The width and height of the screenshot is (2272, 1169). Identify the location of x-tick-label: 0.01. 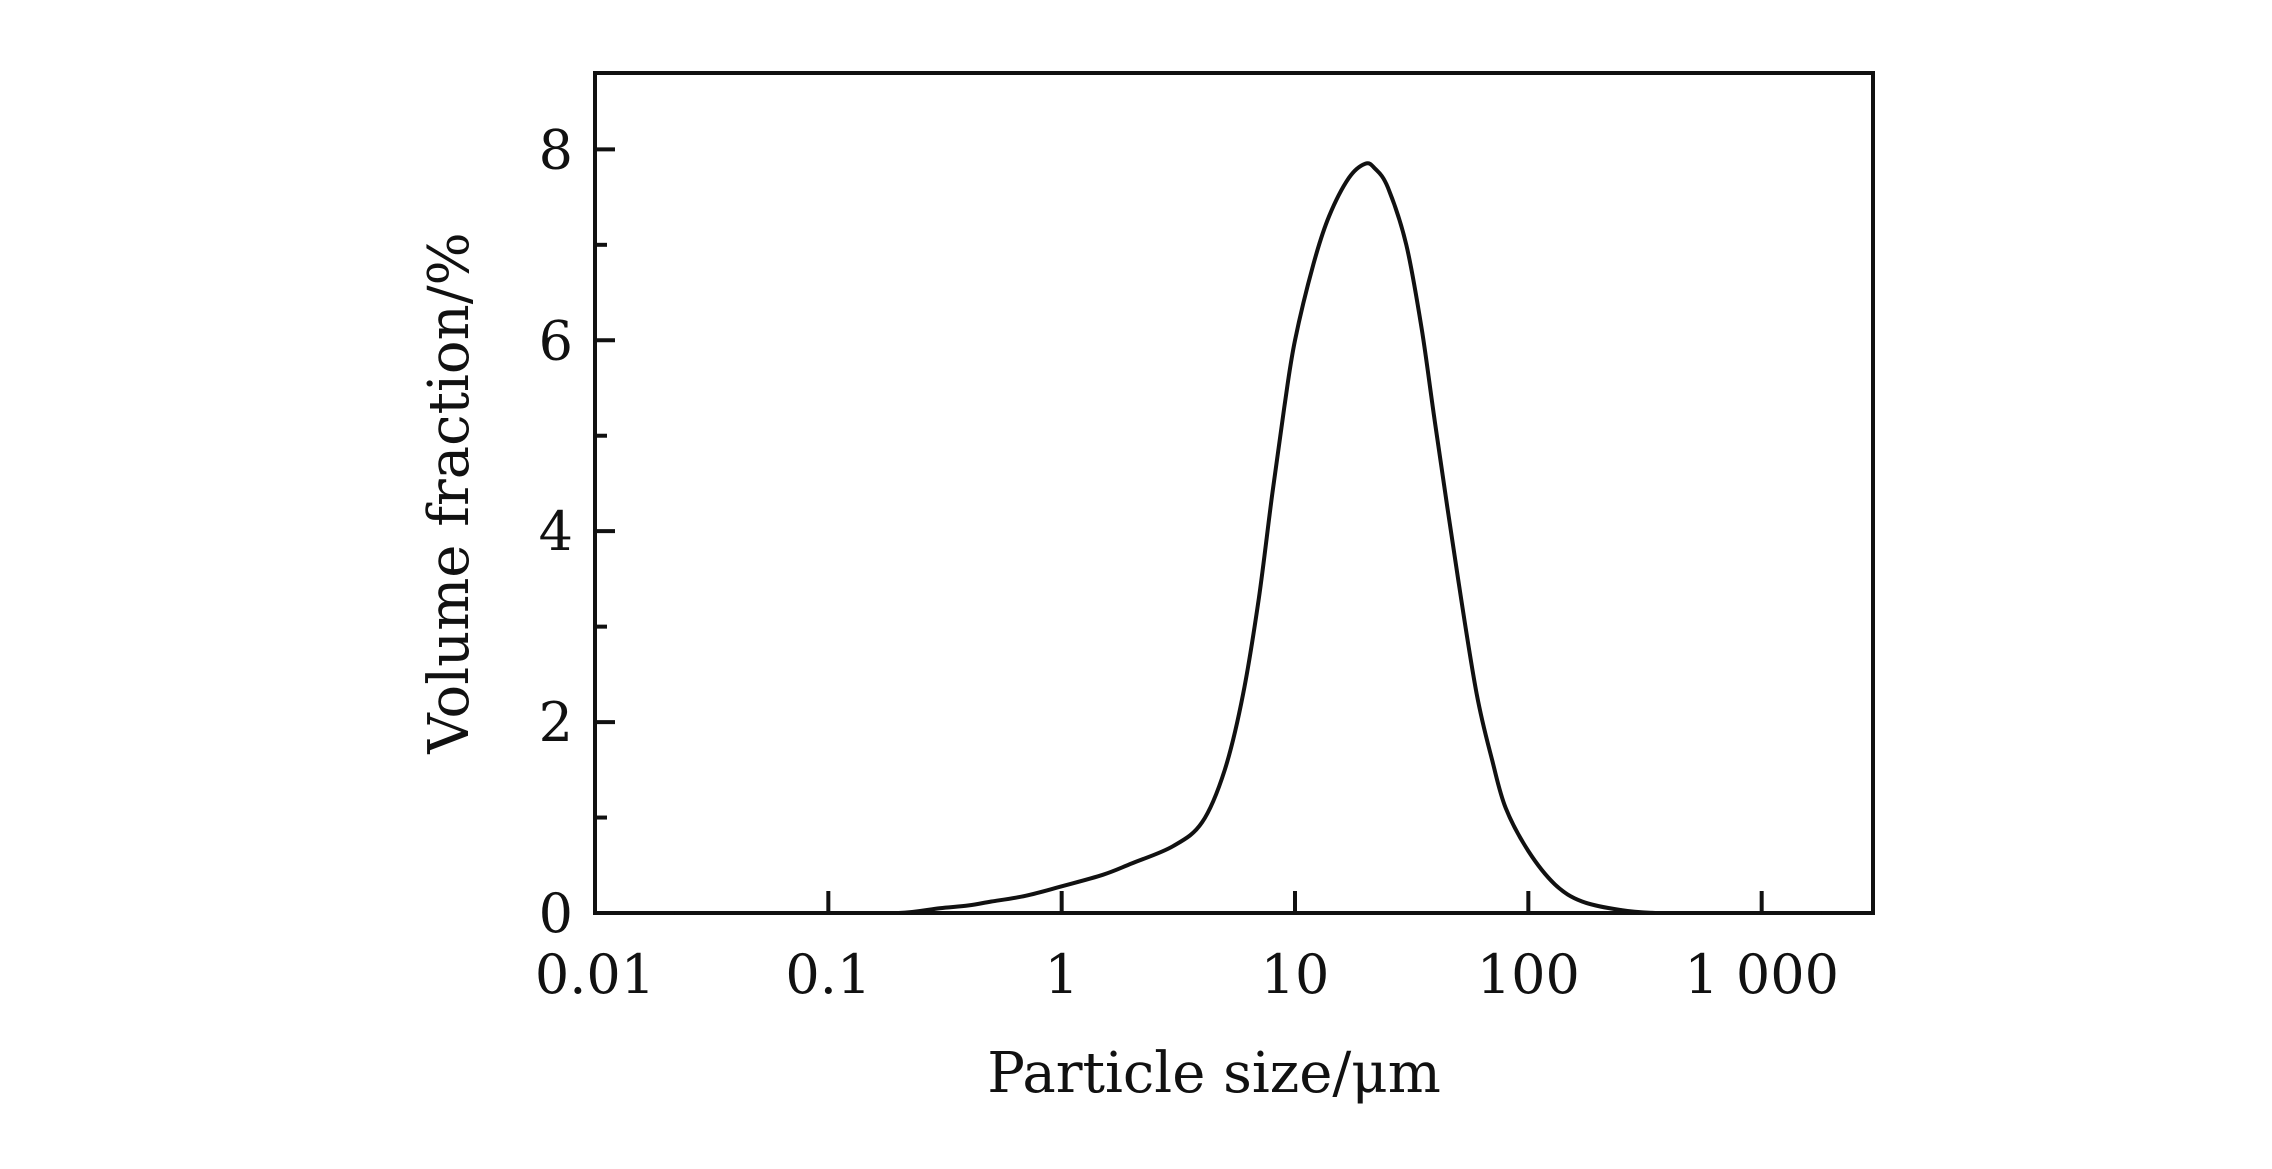
(595, 974).